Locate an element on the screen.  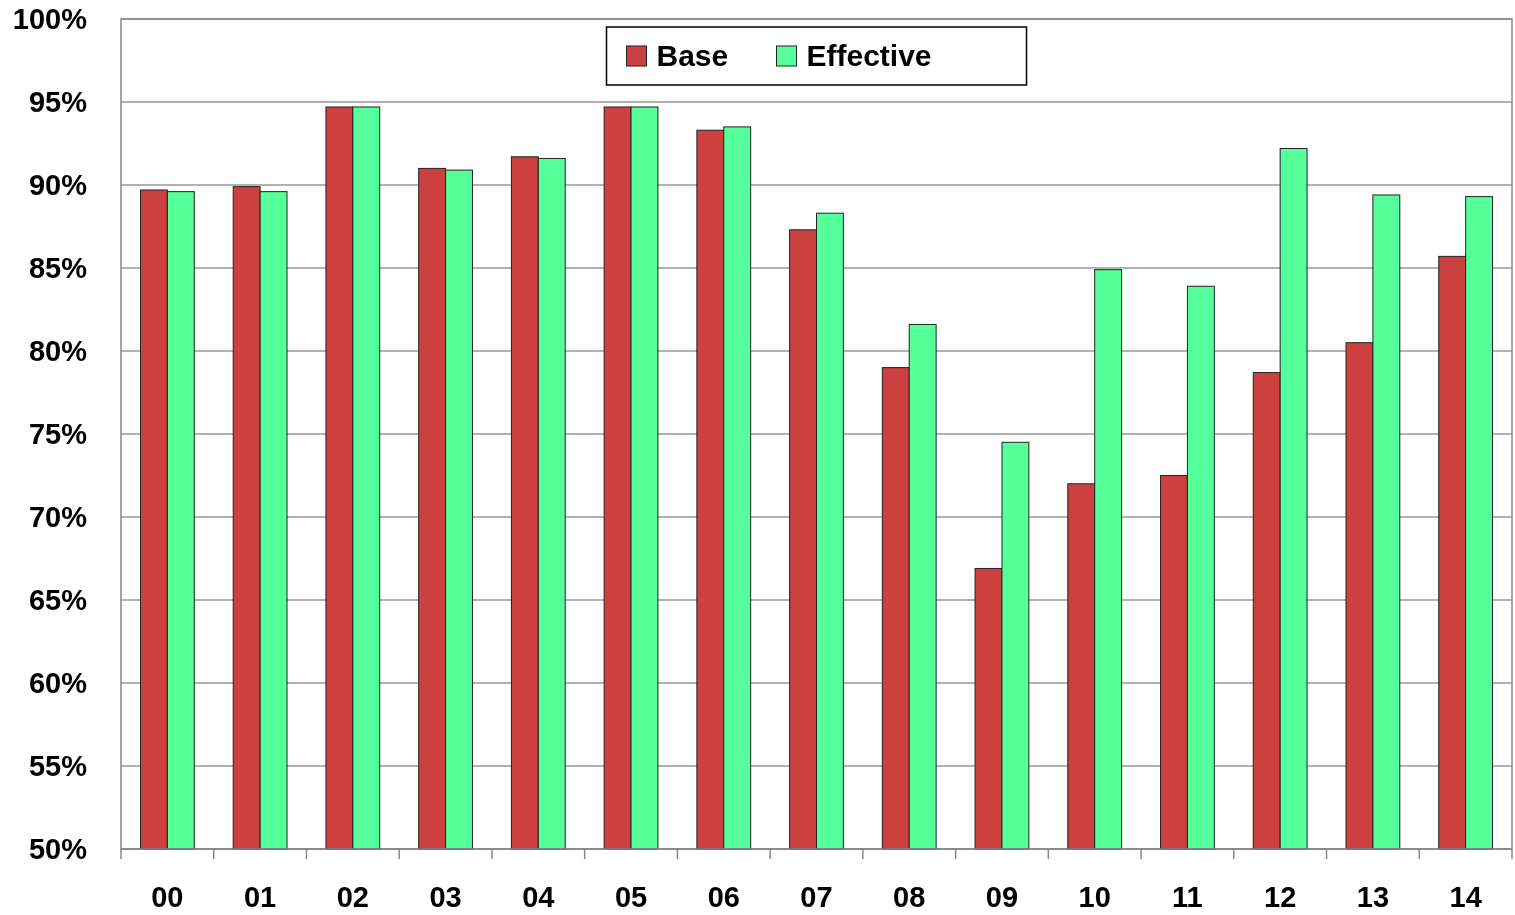
y-tick-label: 75% is located at coordinates (58, 434).